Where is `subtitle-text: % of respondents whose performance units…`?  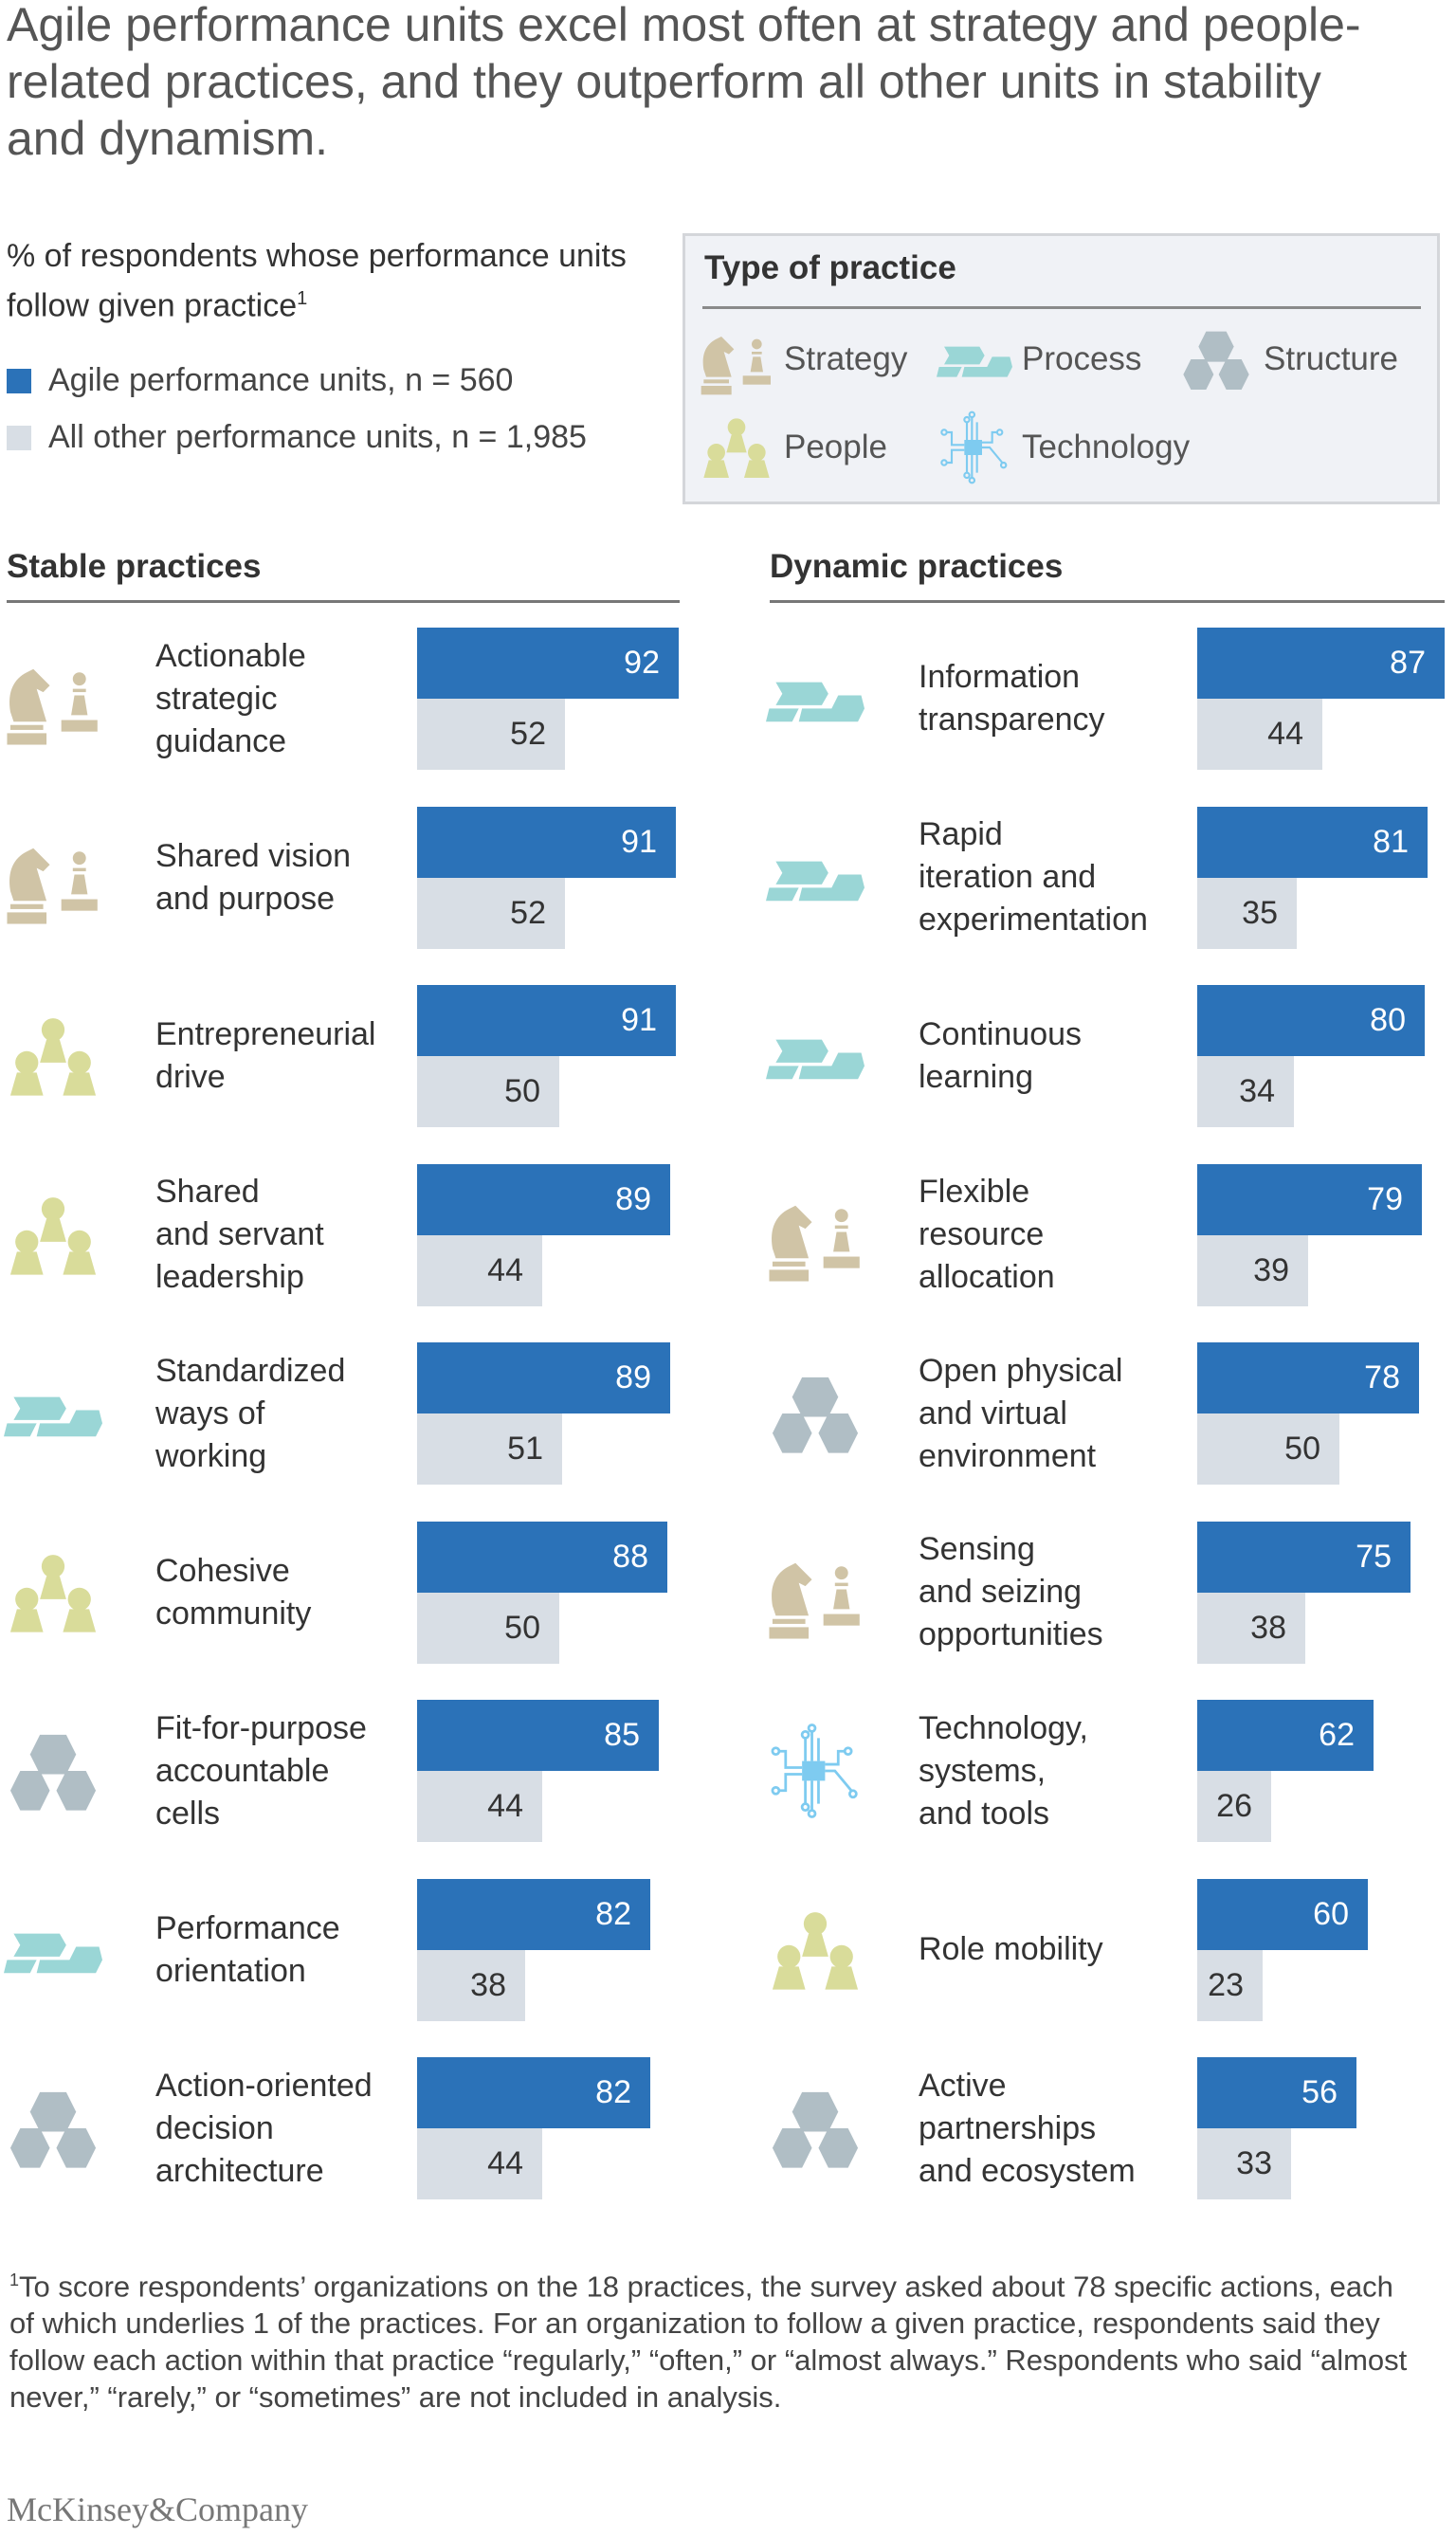 subtitle-text: % of respondents whose performance units… is located at coordinates (317, 281).